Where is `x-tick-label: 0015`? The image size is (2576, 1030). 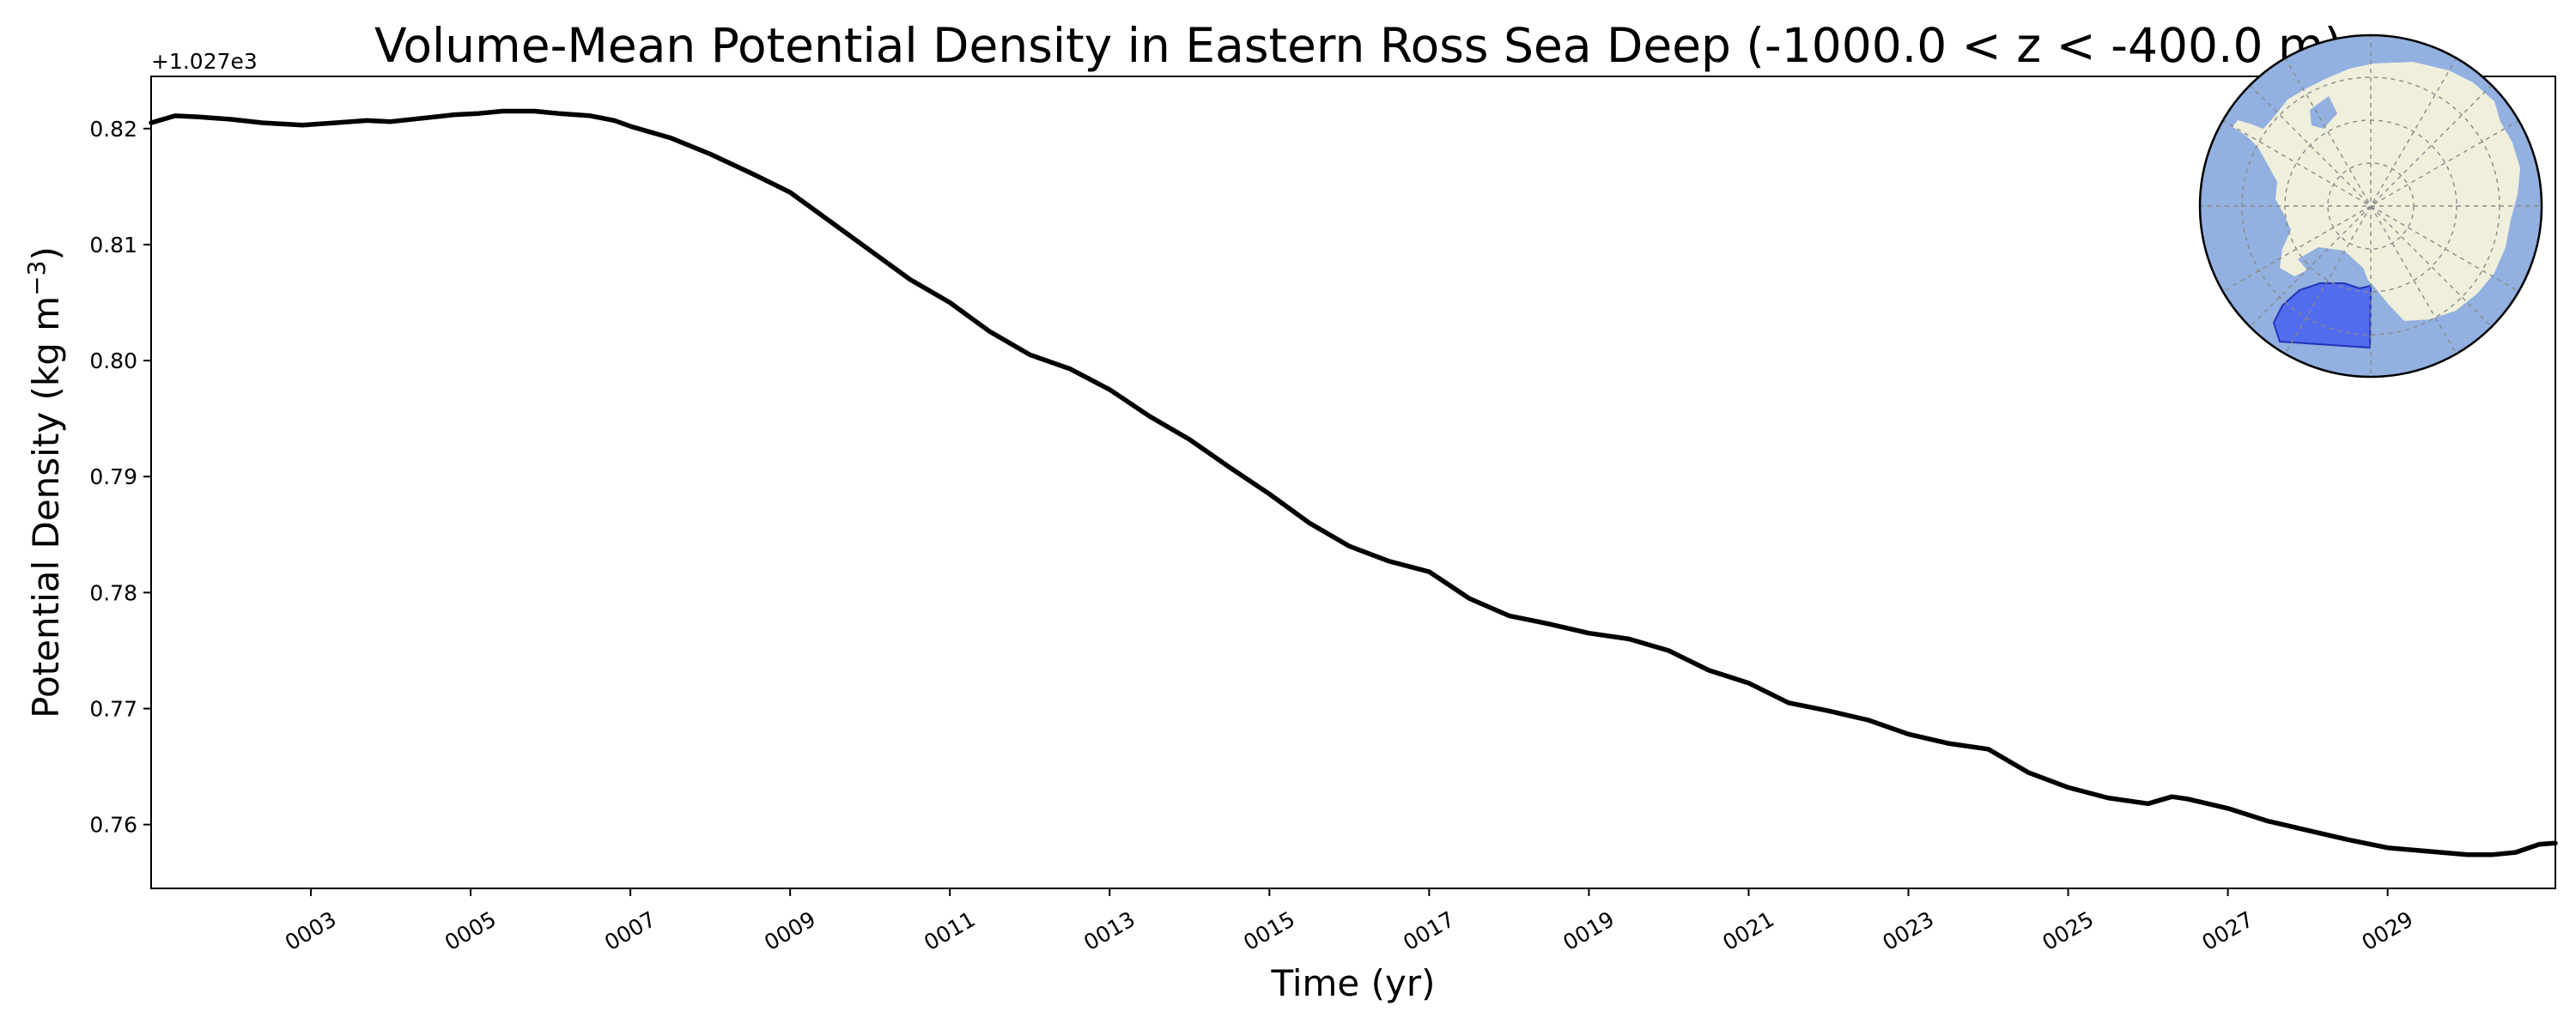 x-tick-label: 0015 is located at coordinates (1269, 930).